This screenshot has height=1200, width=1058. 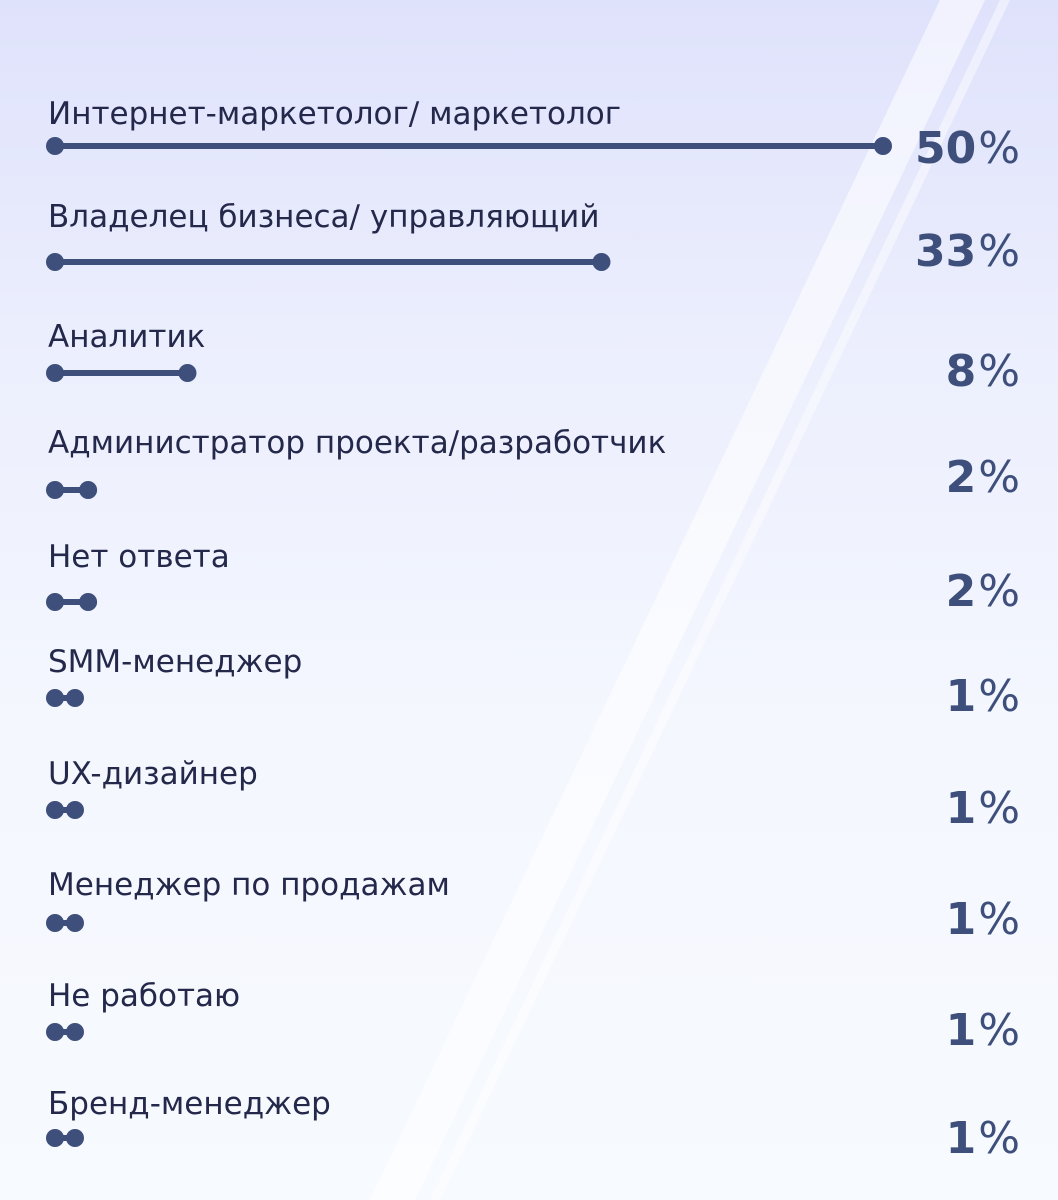 What do you see at coordinates (529, 921) in the screenshot?
I see `chart-row: Менеджер по продажам 1%` at bounding box center [529, 921].